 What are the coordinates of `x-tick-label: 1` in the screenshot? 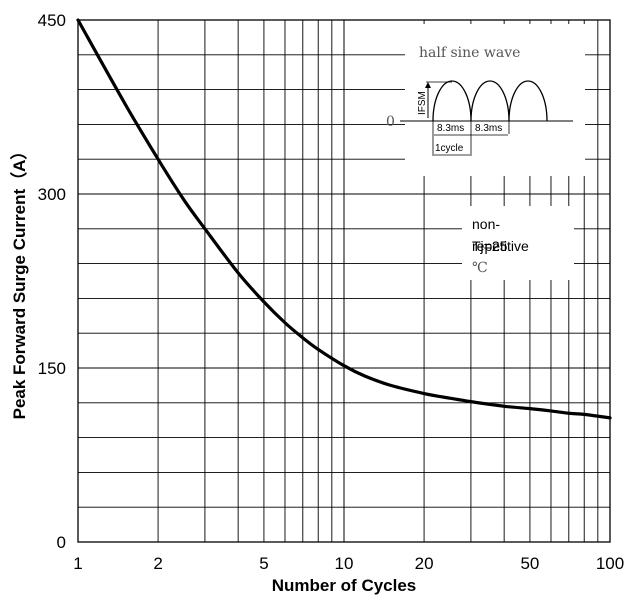 It's located at (77, 563).